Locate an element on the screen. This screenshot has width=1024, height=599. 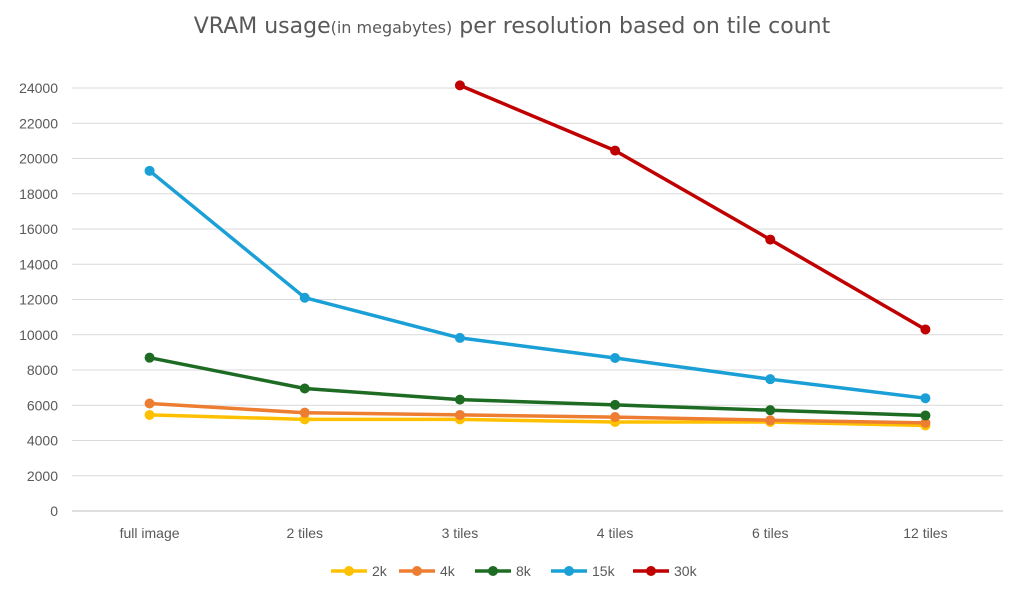
legend-label-8k: 8k is located at coordinates (524, 571).